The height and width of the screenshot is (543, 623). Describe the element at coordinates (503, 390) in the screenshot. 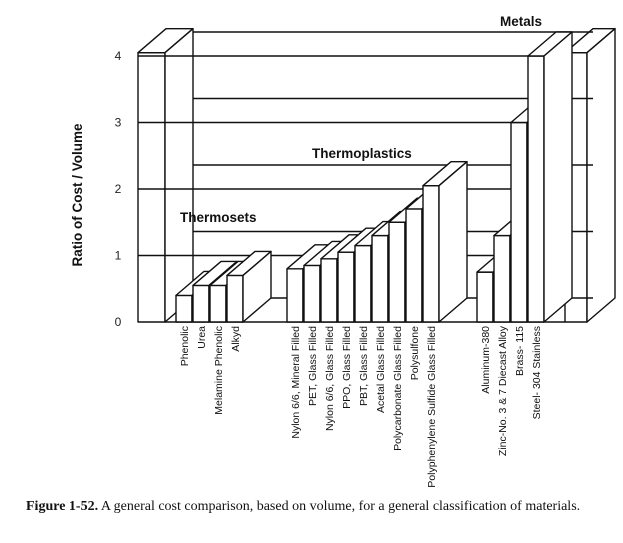

I see `category-label-2-1: Zinc-No. 3 & 7 Diecast Alloy` at that location.